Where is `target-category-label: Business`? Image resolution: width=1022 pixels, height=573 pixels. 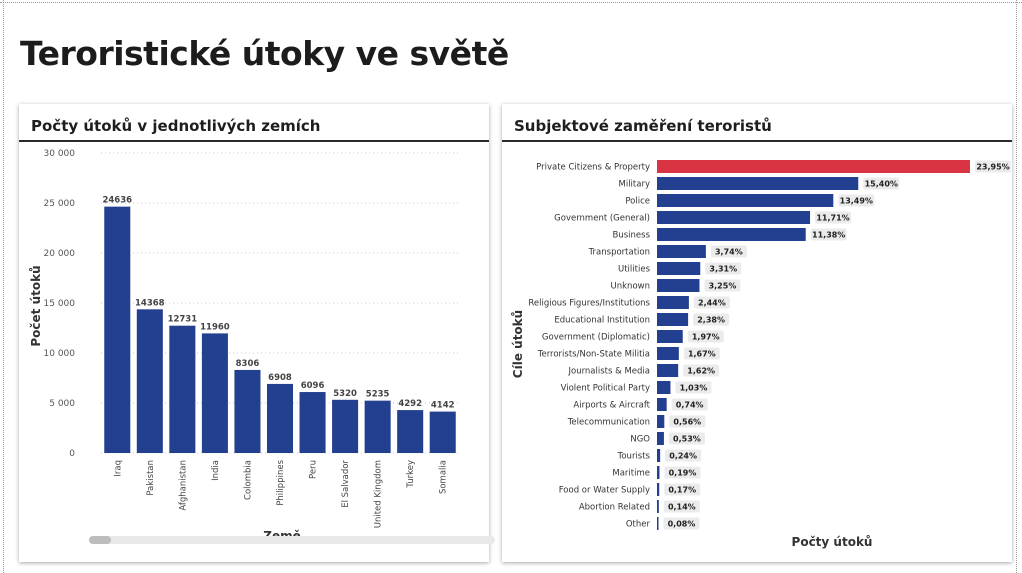 target-category-label: Business is located at coordinates (632, 236).